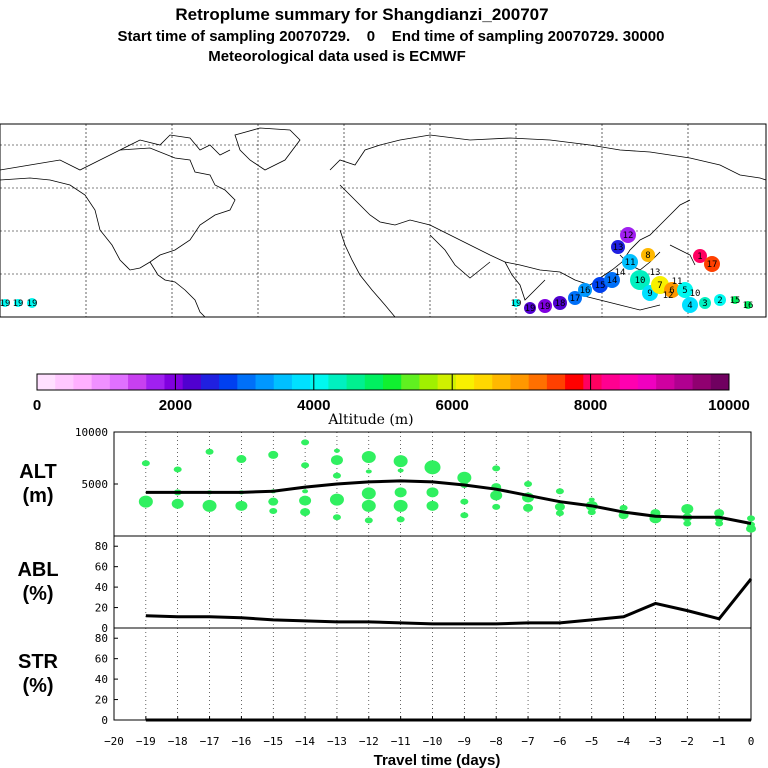 The image size is (768, 768). I want to click on x-tick-label: −16, so click(241, 741).